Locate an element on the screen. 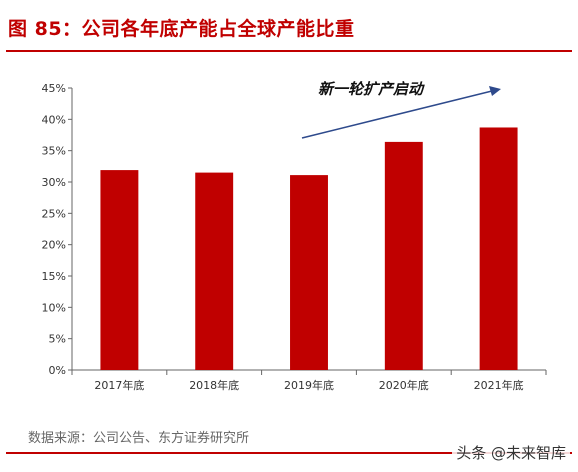 Image resolution: width=578 pixels, height=472 pixels. y-tick-label: 0% is located at coordinates (57, 370).